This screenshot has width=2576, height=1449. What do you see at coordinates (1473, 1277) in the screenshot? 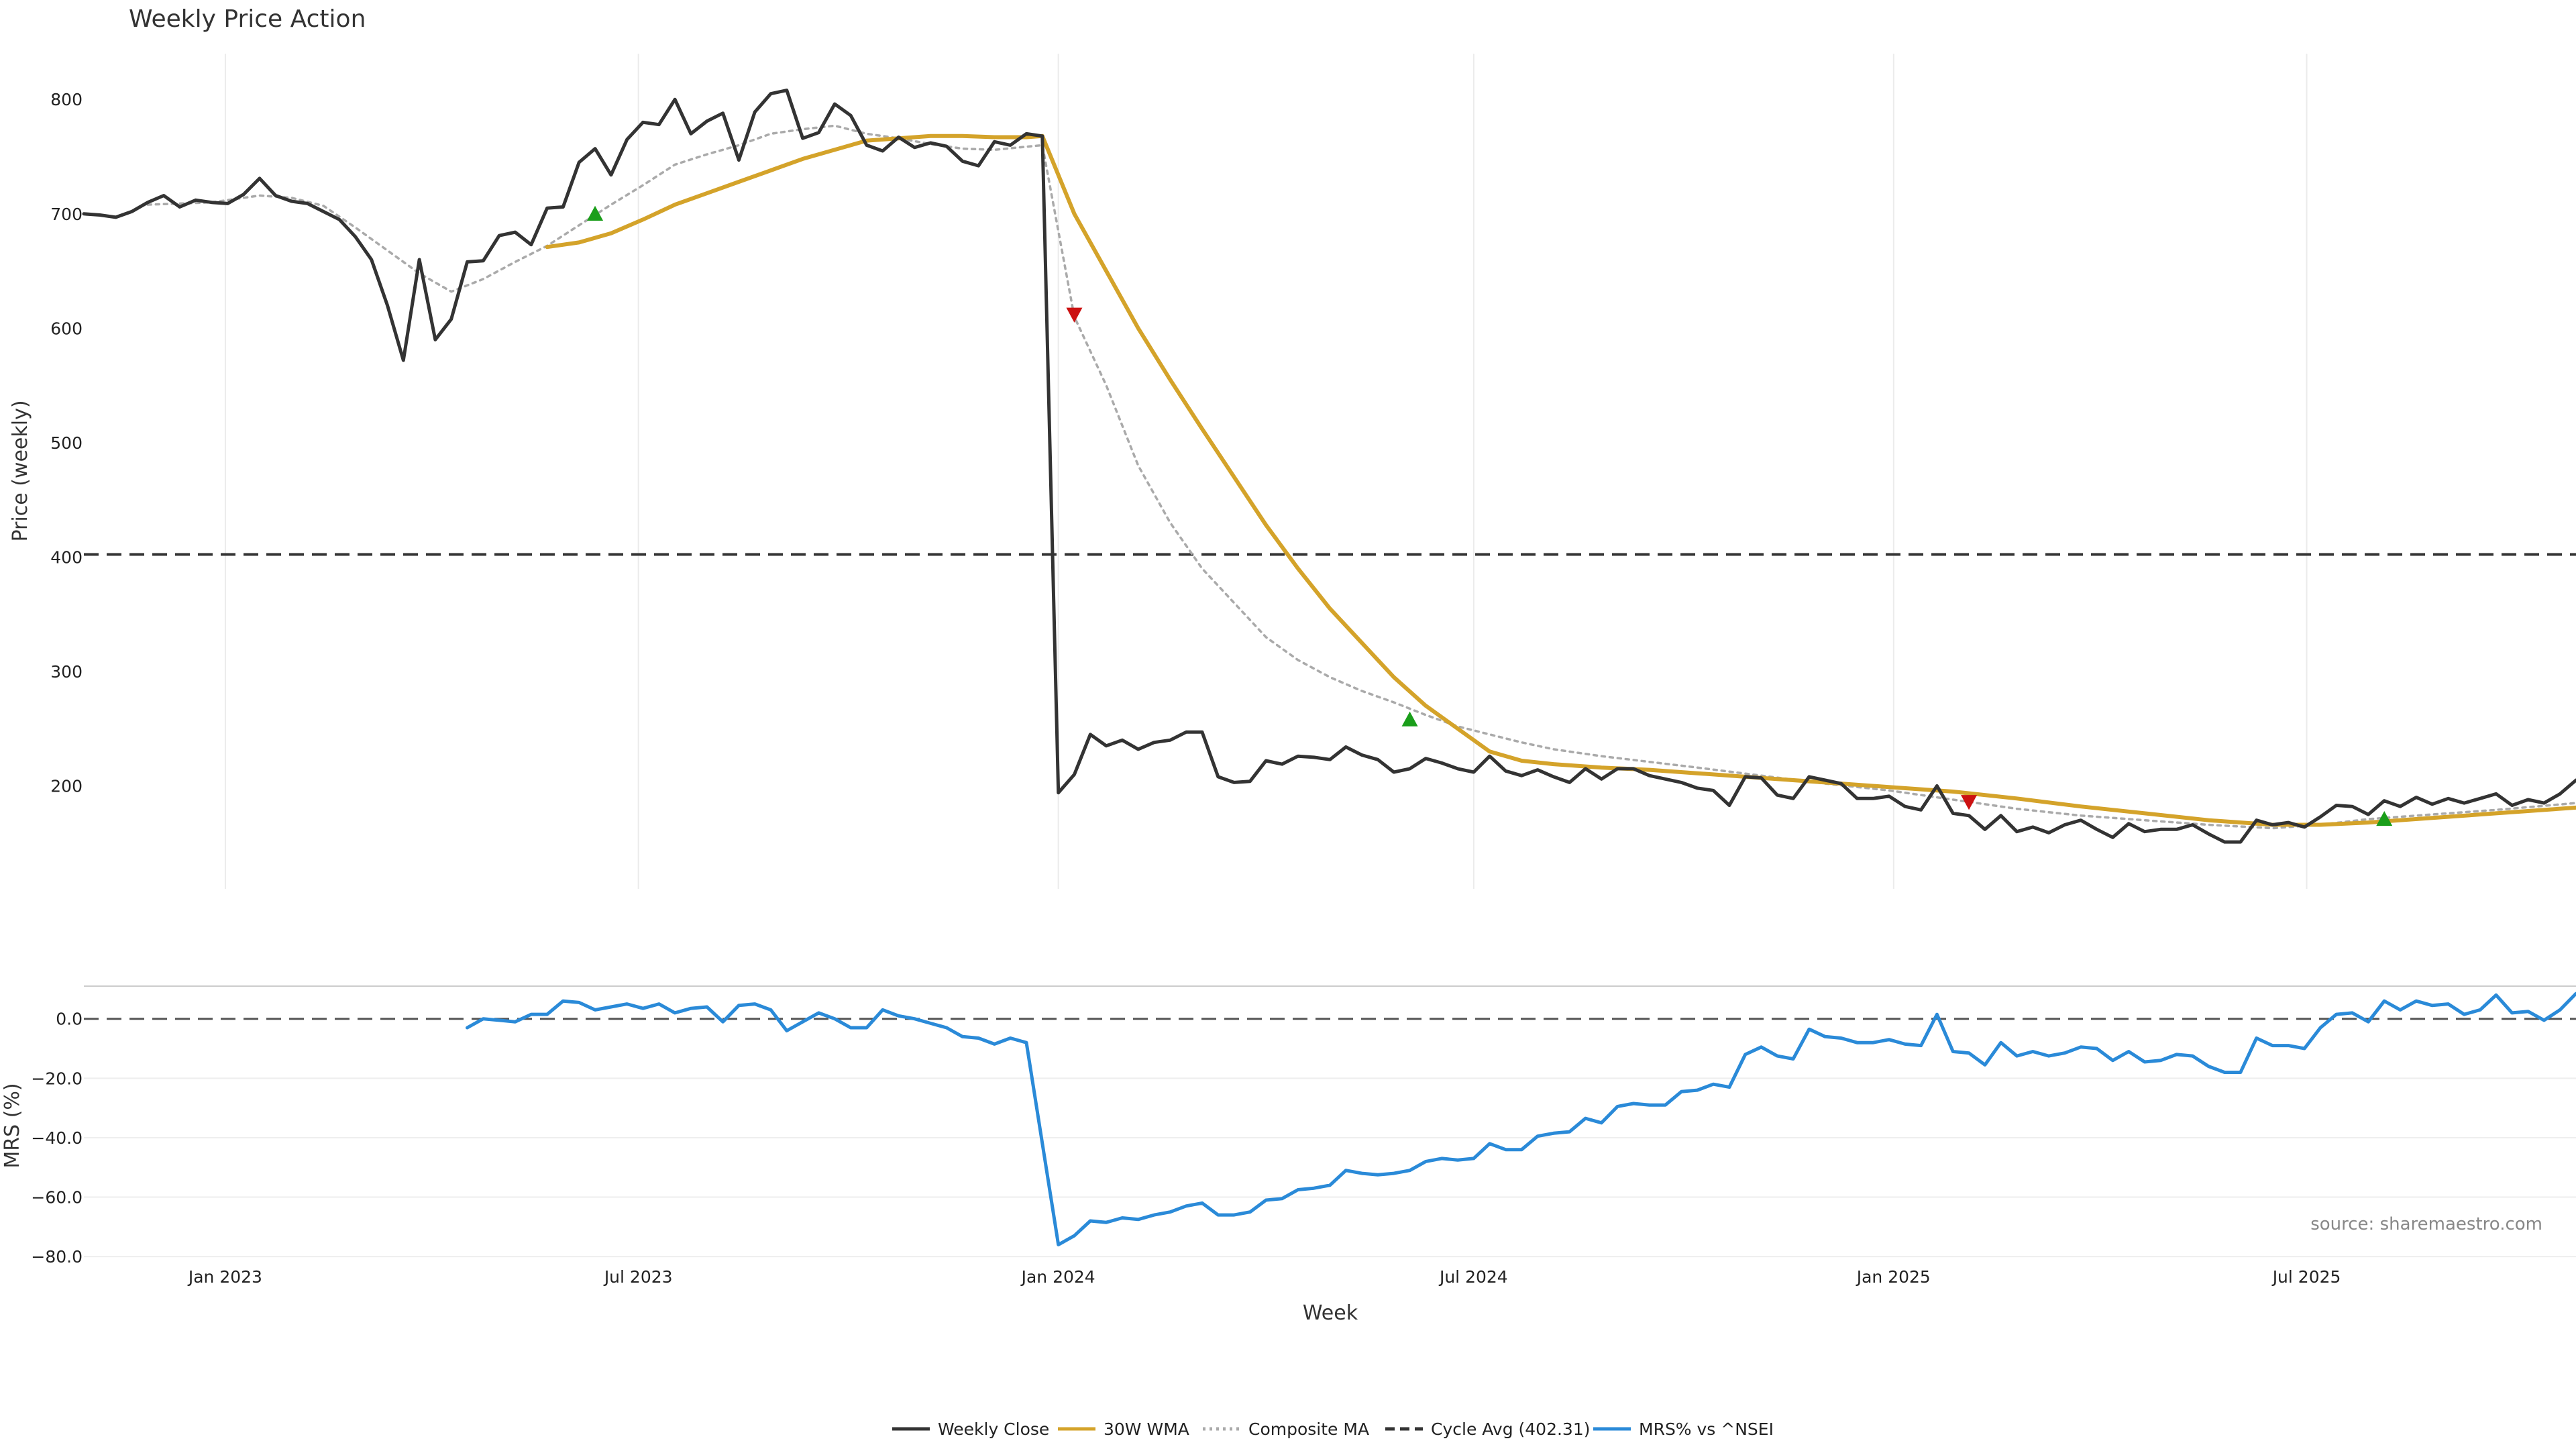
I see `x-tick-label: Jul 2024` at bounding box center [1473, 1277].